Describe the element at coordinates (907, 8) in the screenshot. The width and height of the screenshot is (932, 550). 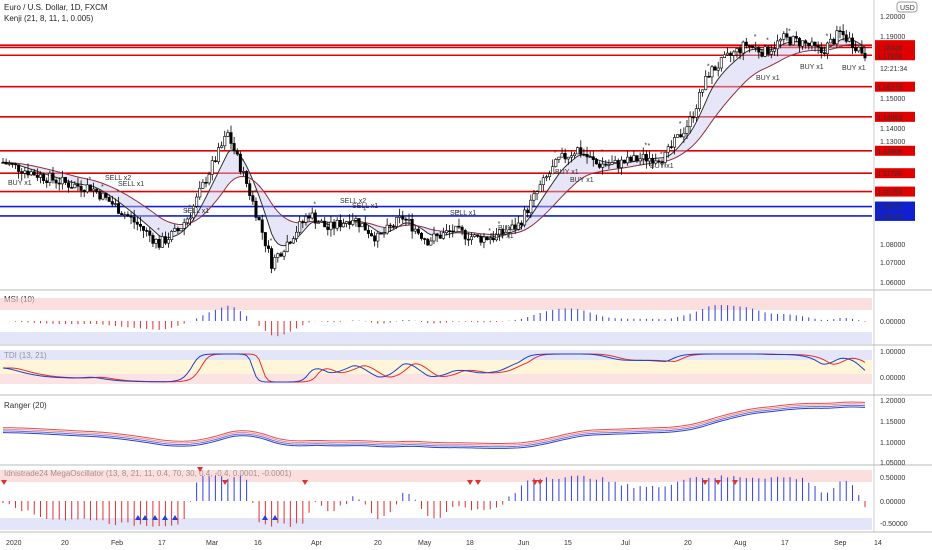
I see `currency-badge-label: USD` at that location.